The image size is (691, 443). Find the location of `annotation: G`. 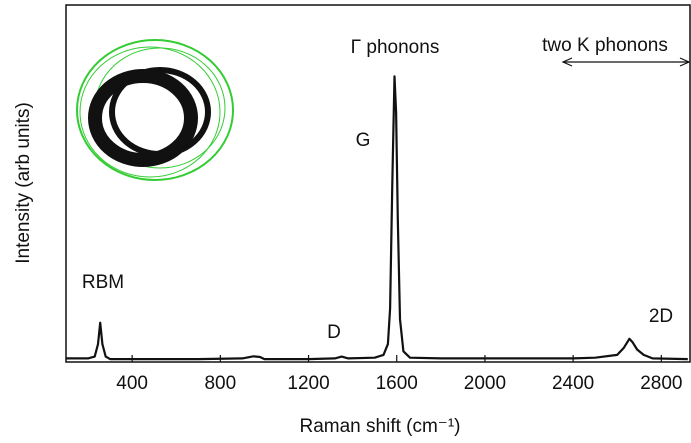

annotation: G is located at coordinates (363, 140).